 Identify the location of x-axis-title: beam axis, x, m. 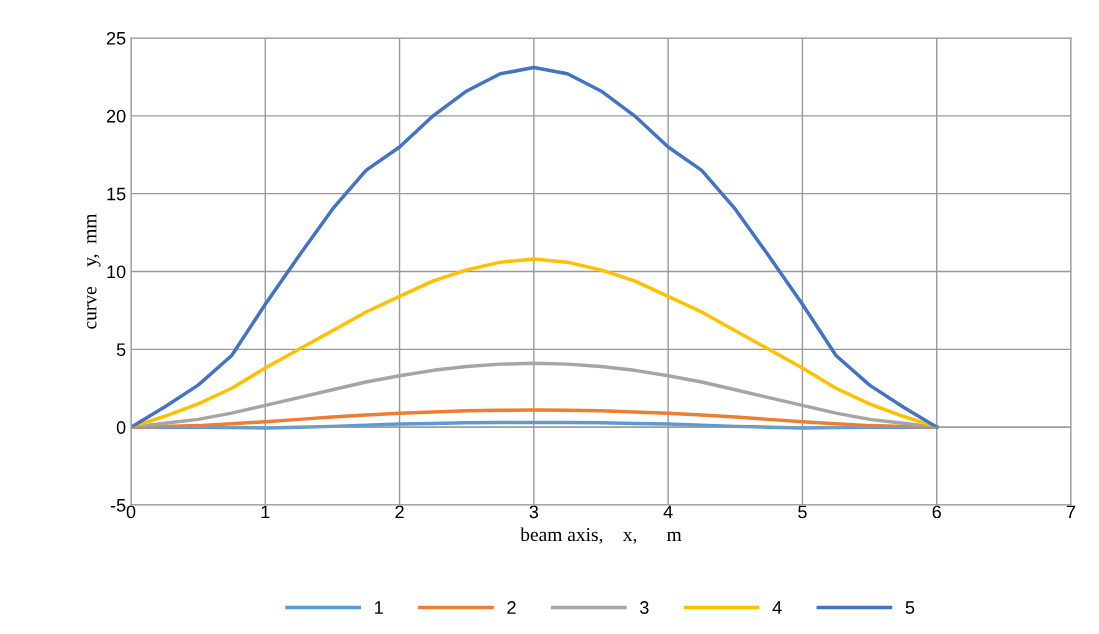
(601, 535).